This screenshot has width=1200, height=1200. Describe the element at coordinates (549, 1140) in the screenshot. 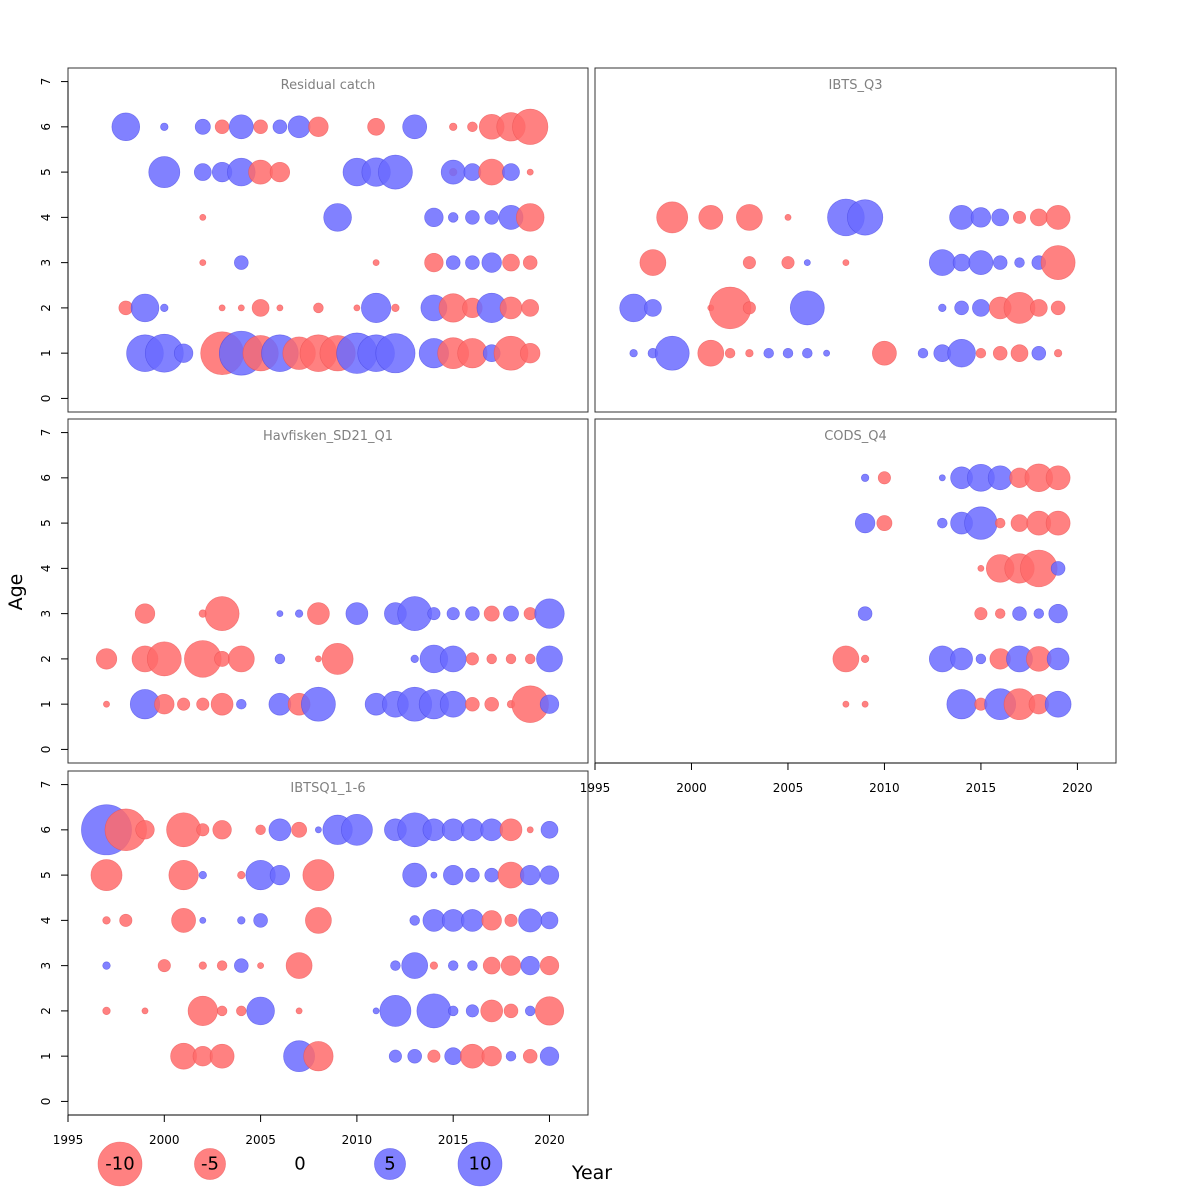

I see `x-tick-label: 2020` at that location.